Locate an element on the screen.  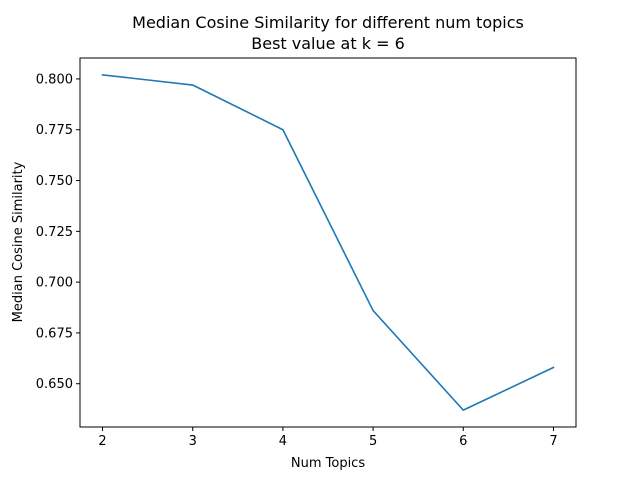
x-axis-label: Num Topics is located at coordinates (328, 463).